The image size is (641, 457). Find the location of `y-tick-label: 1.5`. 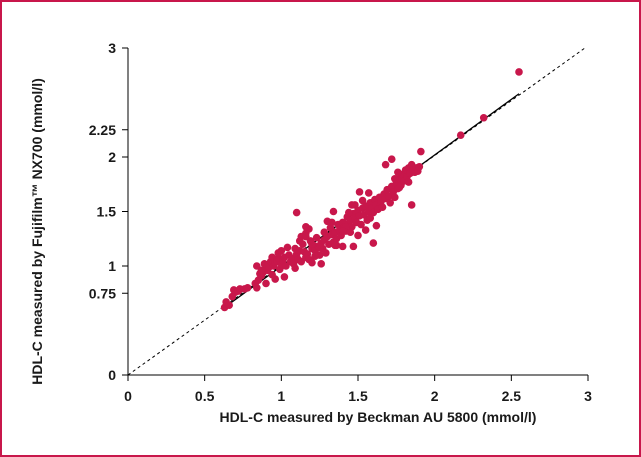

y-tick-label: 1.5 is located at coordinates (107, 212).